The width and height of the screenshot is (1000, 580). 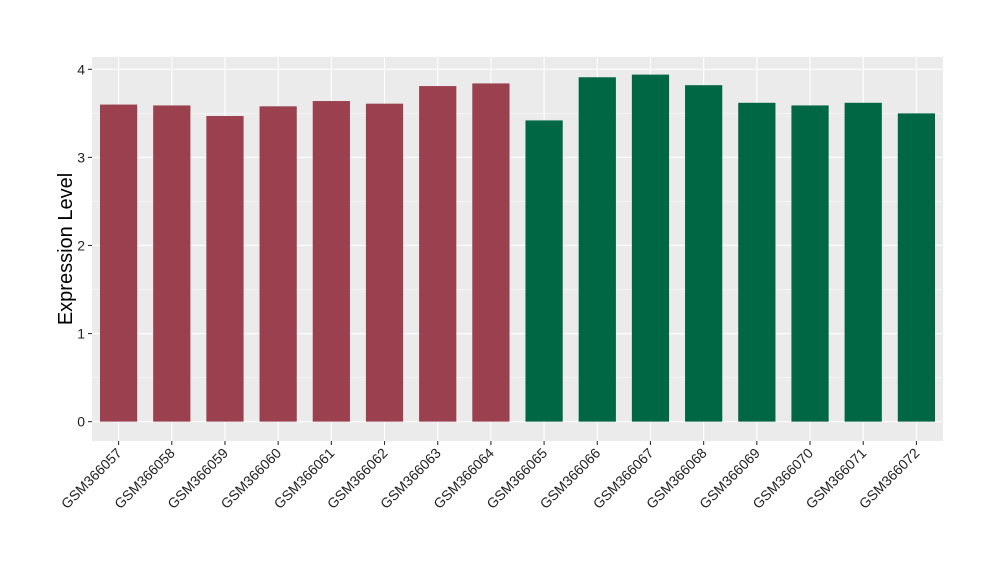 What do you see at coordinates (384, 262) in the screenshot?
I see `bar-GSM366062` at bounding box center [384, 262].